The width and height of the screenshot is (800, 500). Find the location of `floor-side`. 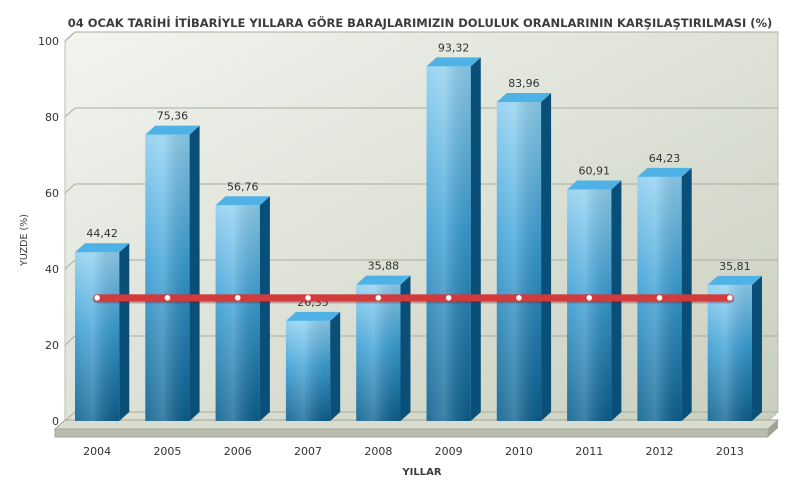

floor-side is located at coordinates (773, 428).